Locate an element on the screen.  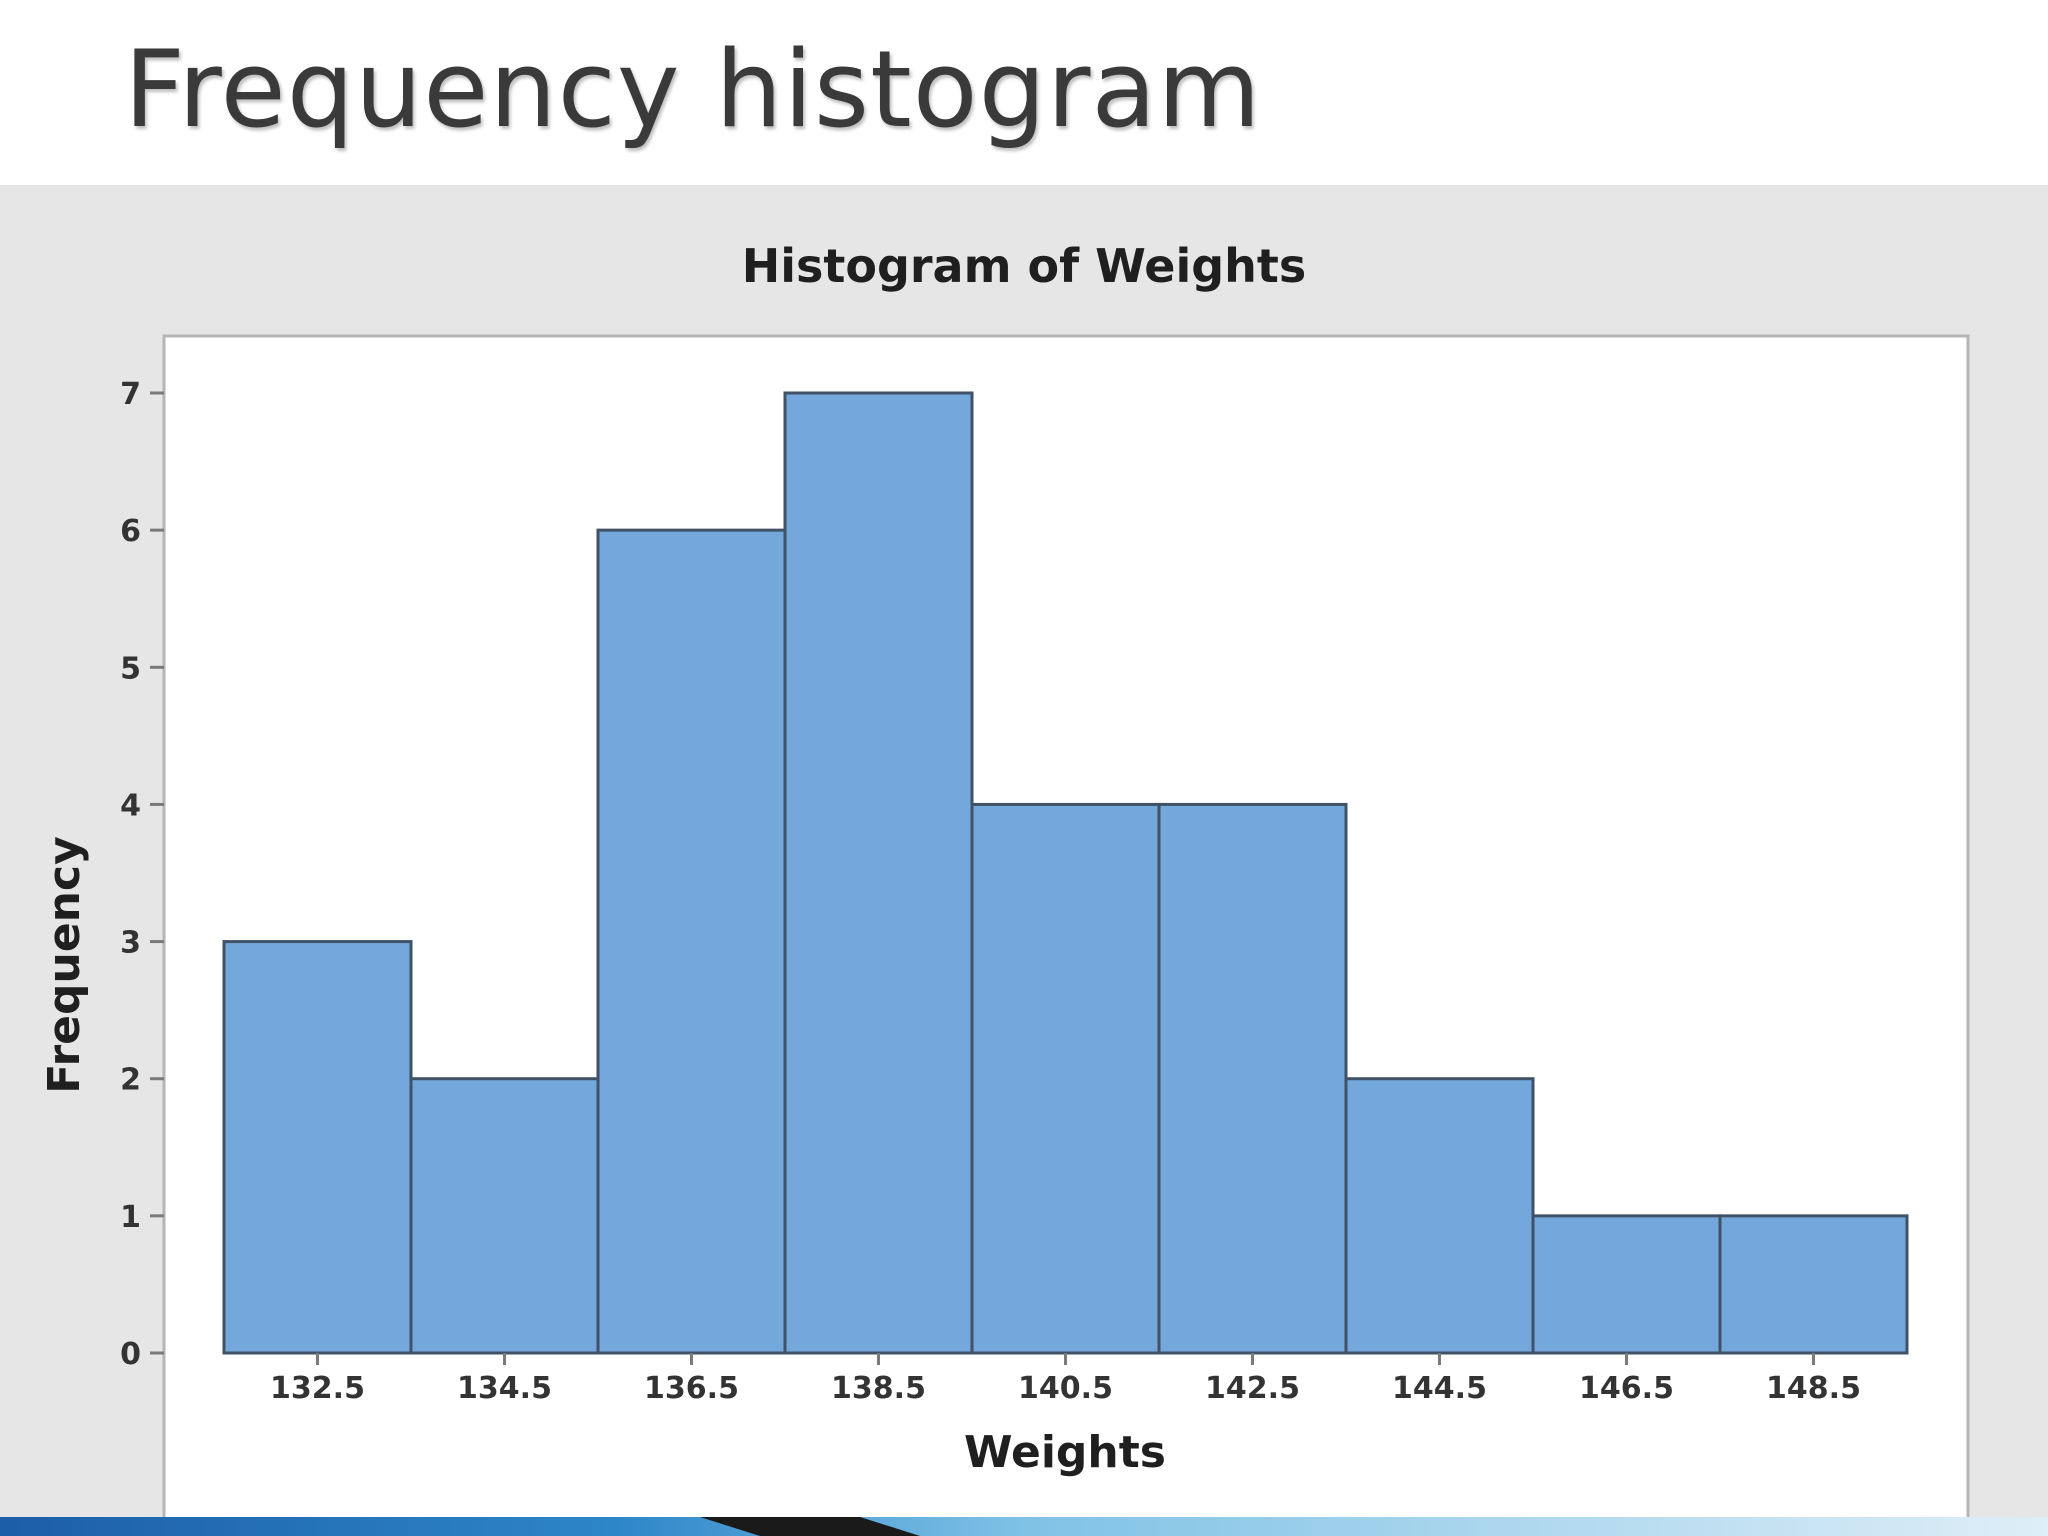
y-tick-label: 5 is located at coordinates (130, 668).